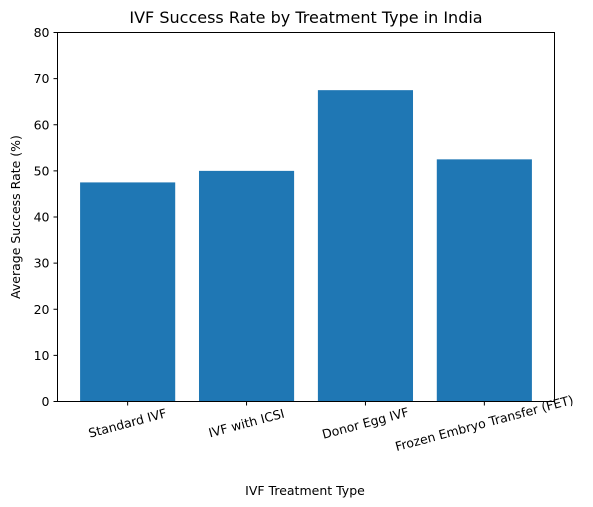 Image resolution: width=593 pixels, height=507 pixels. I want to click on y-axis-label: Average Success Rate (%), so click(15, 217).